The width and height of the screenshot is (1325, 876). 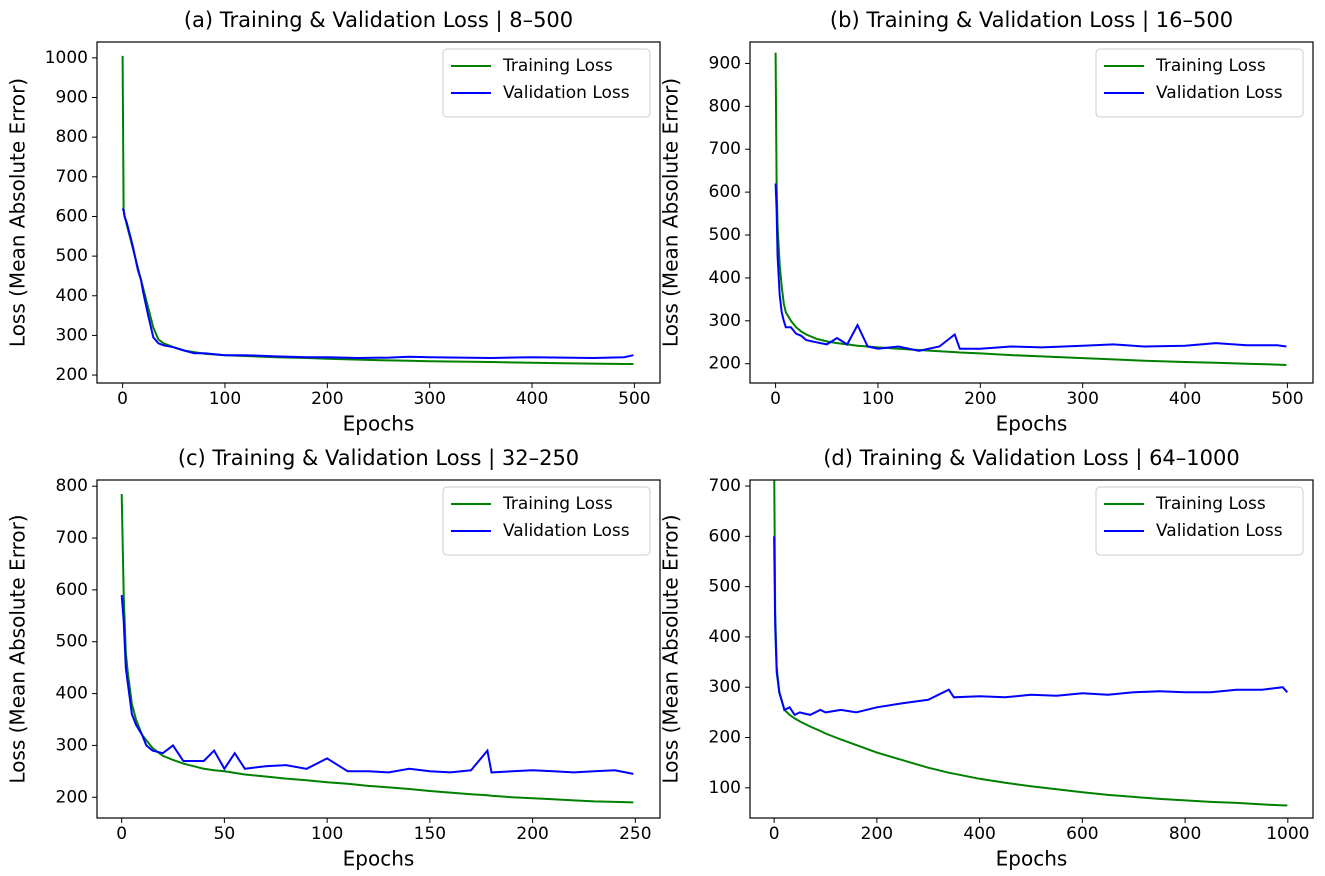 I want to click on x-tick-label: 50, so click(x=225, y=834).